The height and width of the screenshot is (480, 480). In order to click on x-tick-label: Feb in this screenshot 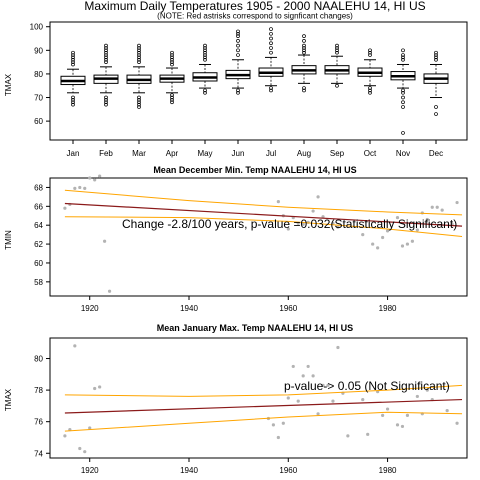, I will do `click(106, 153)`.